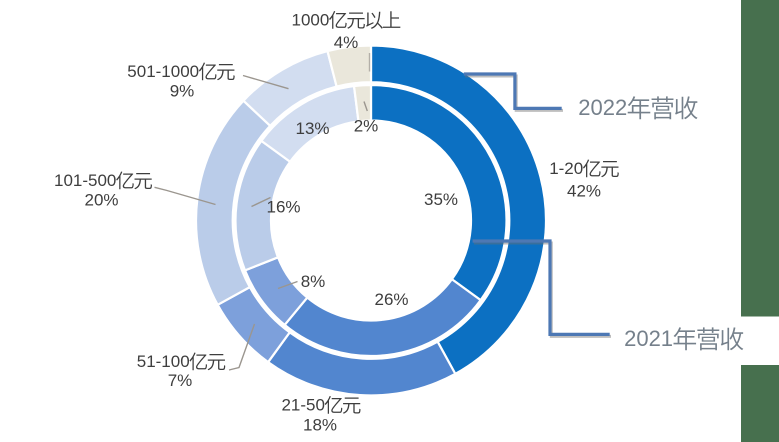  What do you see at coordinates (283, 207) in the screenshot?
I see `svg-text: 16%` at bounding box center [283, 207].